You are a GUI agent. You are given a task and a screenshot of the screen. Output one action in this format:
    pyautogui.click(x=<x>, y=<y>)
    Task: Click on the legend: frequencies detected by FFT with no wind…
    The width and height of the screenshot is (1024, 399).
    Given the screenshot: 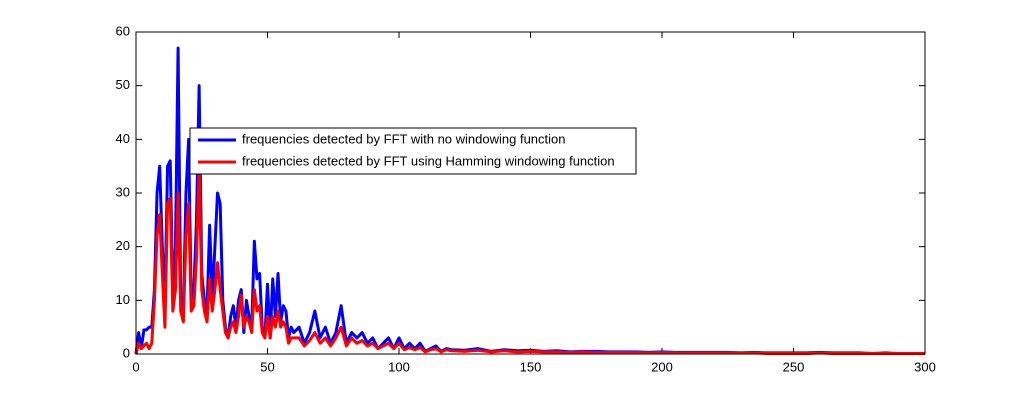 What is the action you would take?
    pyautogui.click(x=413, y=151)
    